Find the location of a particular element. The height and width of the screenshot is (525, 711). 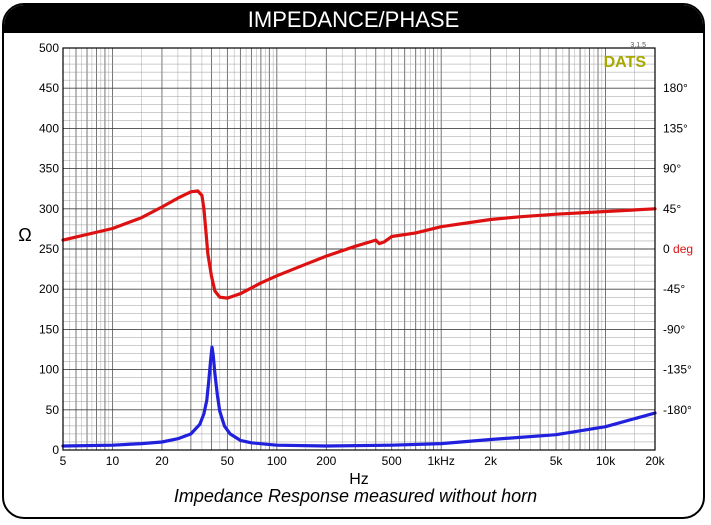

phase-tick-label: 90° is located at coordinates (672, 169).